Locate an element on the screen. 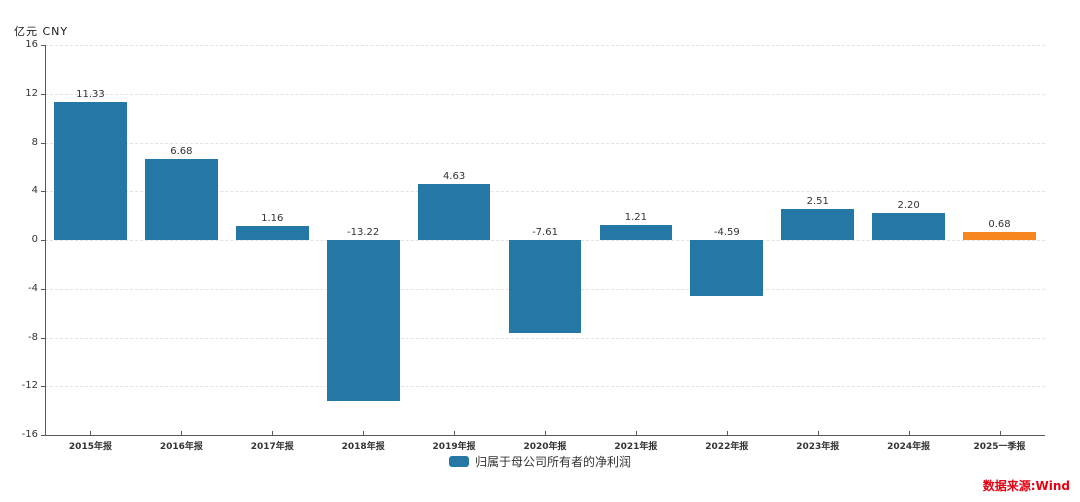  bar-value-label-2015年报: 11.33 is located at coordinates (90, 94).